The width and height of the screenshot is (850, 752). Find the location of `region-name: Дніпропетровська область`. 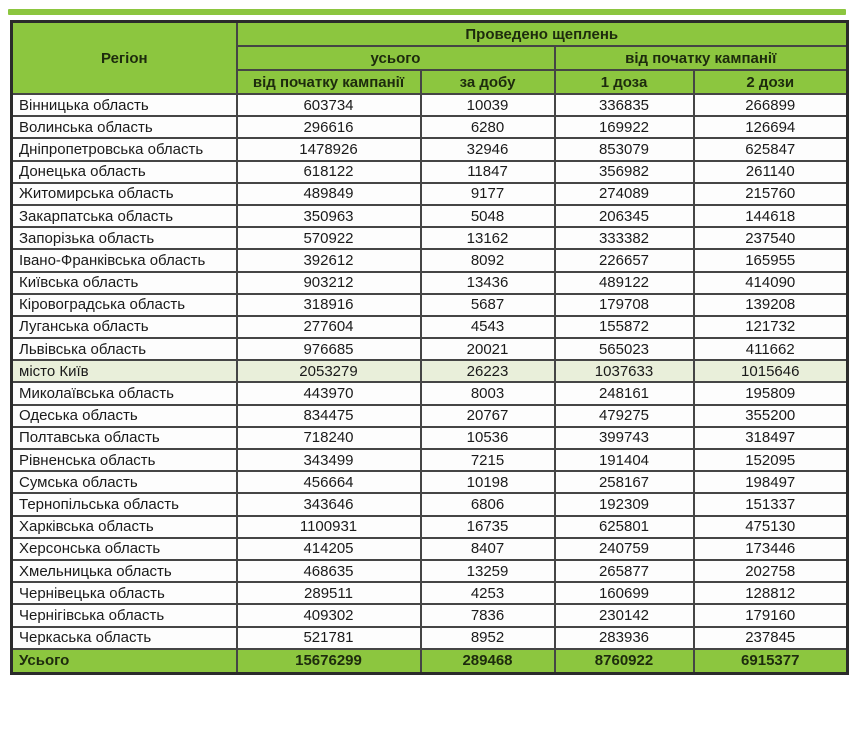

region-name: Дніпропетровська область is located at coordinates (124, 149).